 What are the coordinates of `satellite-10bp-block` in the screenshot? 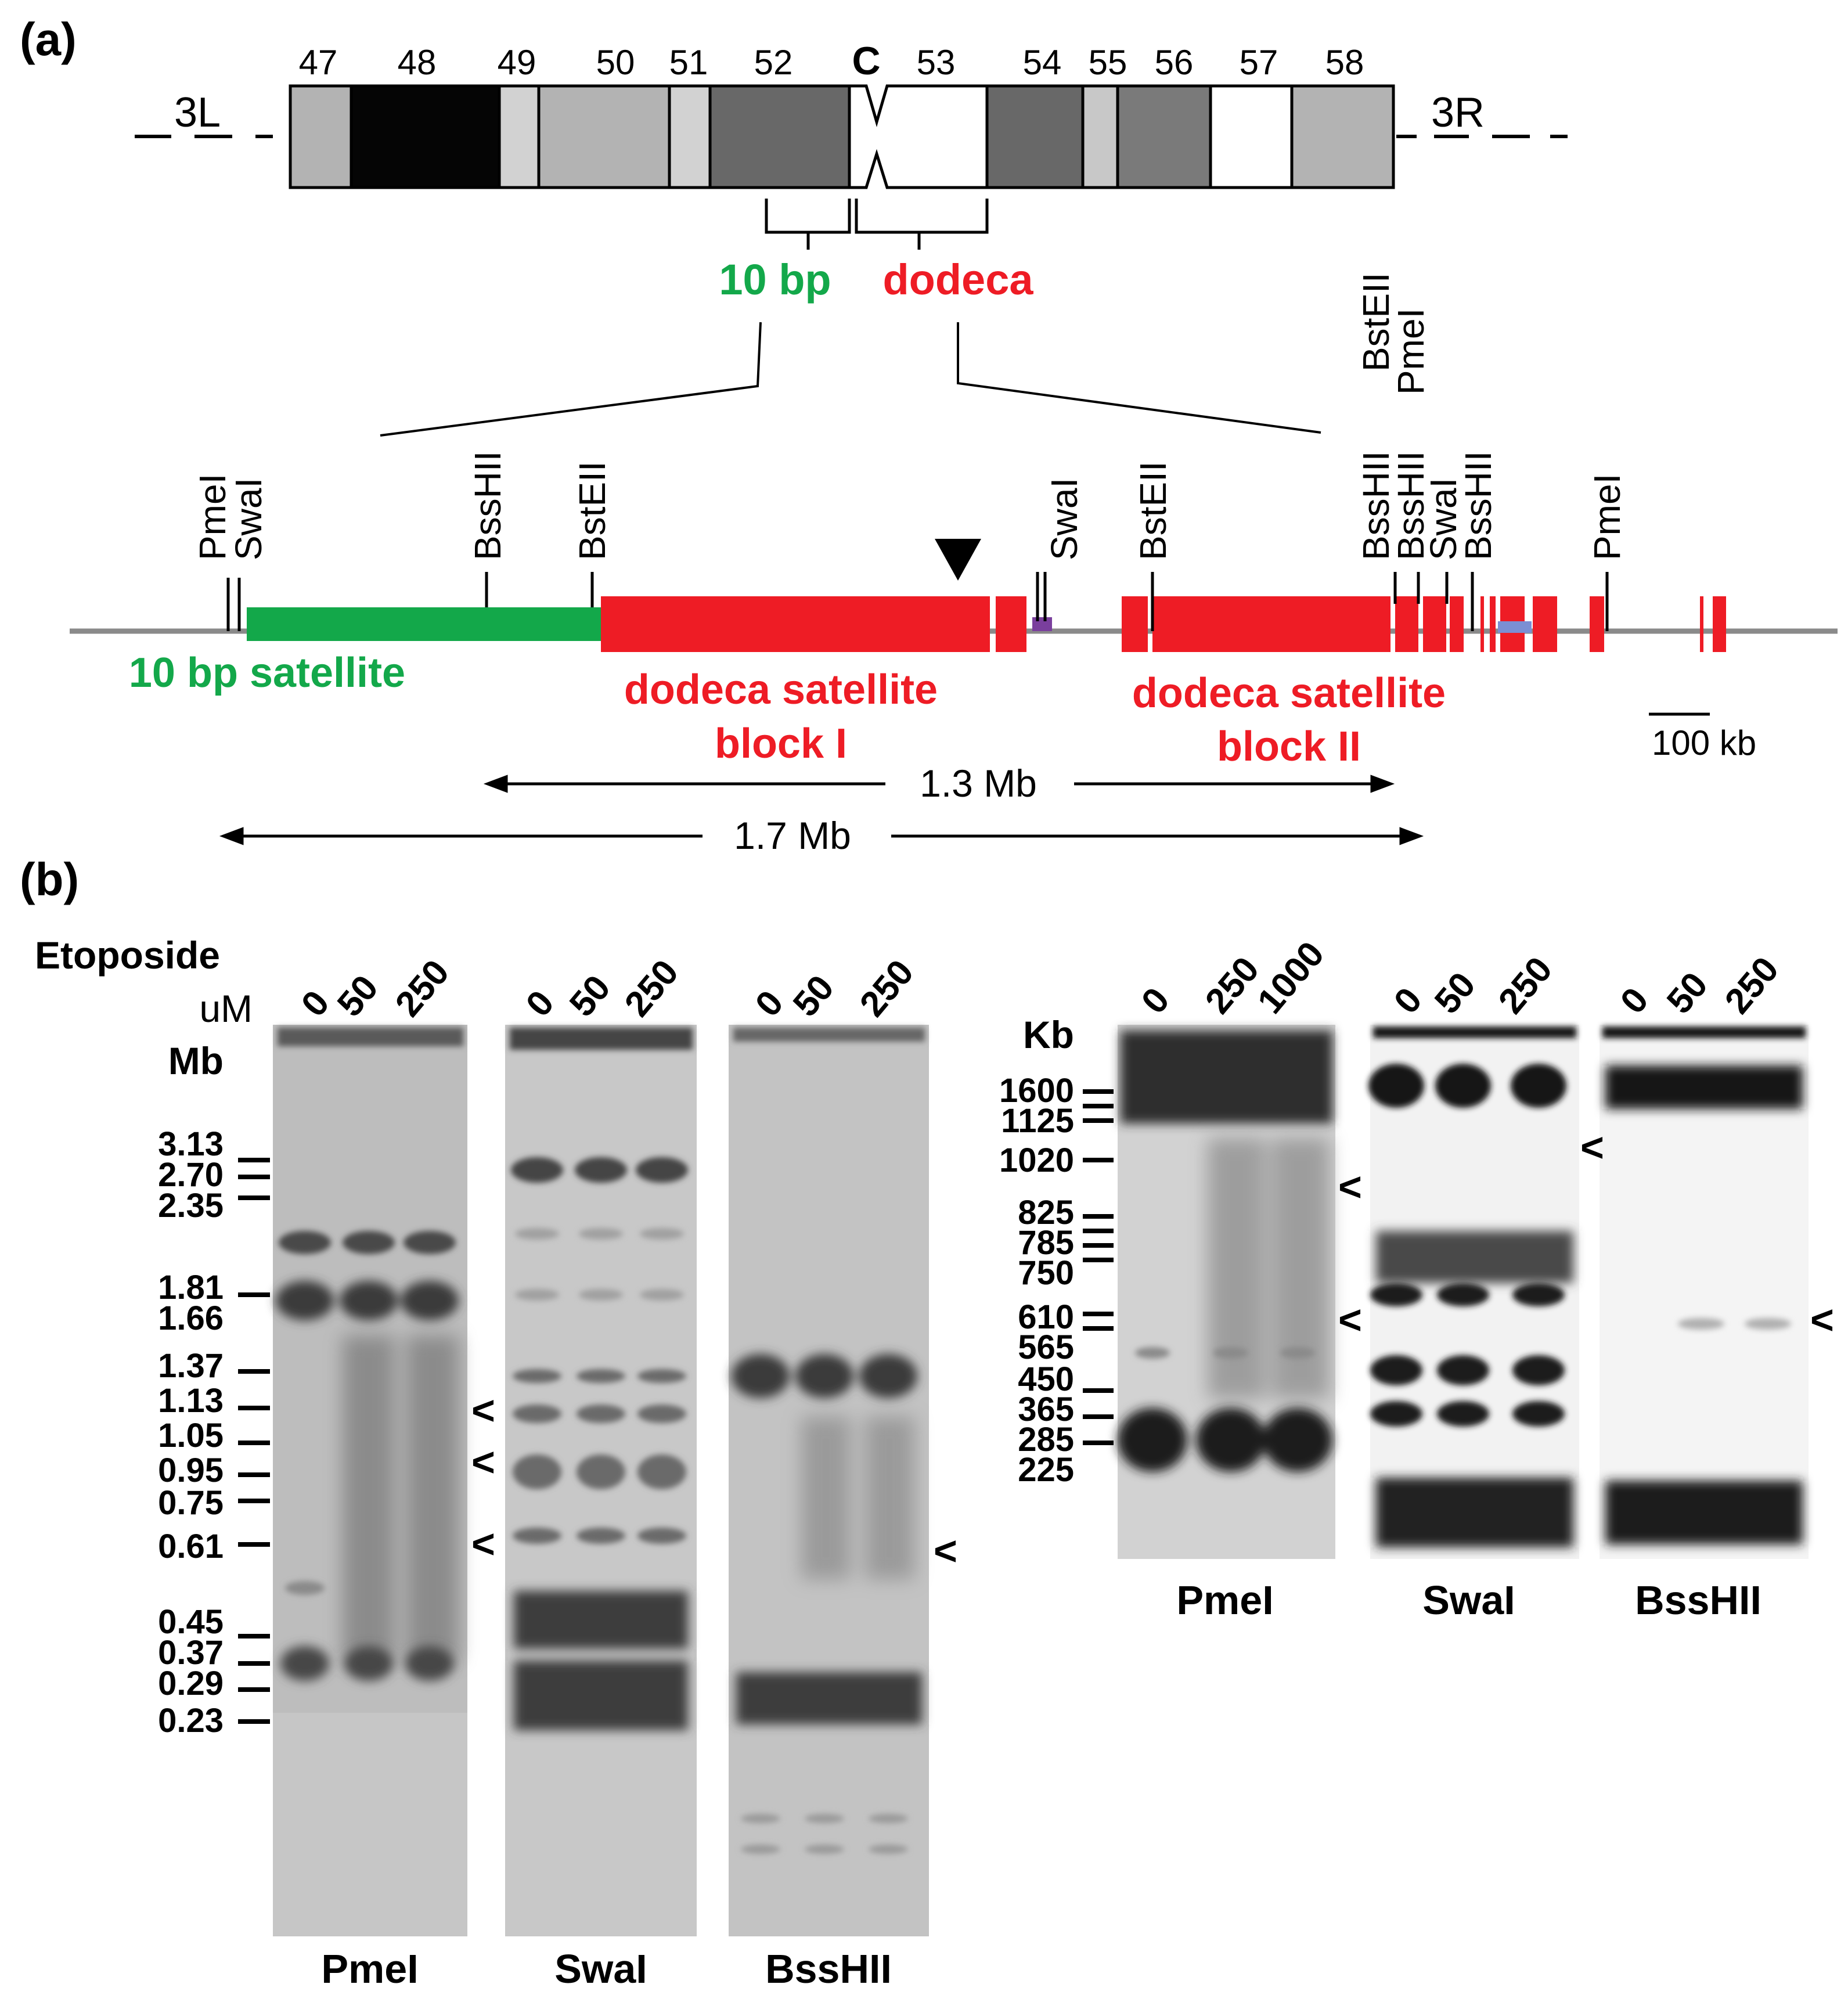 It's located at (424, 624).